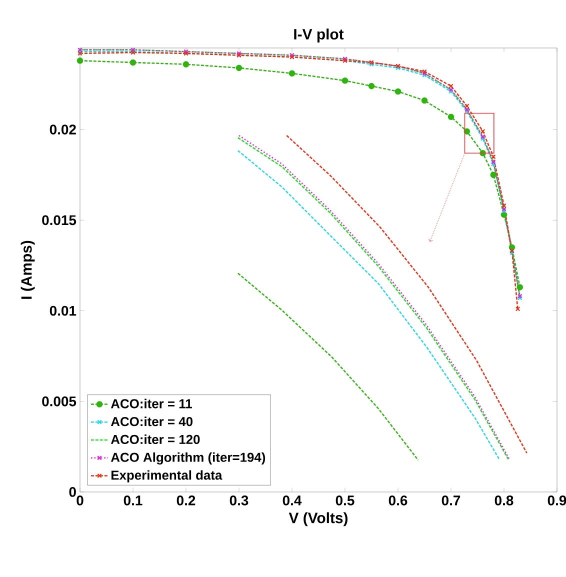  What do you see at coordinates (80, 501) in the screenshot?
I see `x-tick-label: 0` at bounding box center [80, 501].